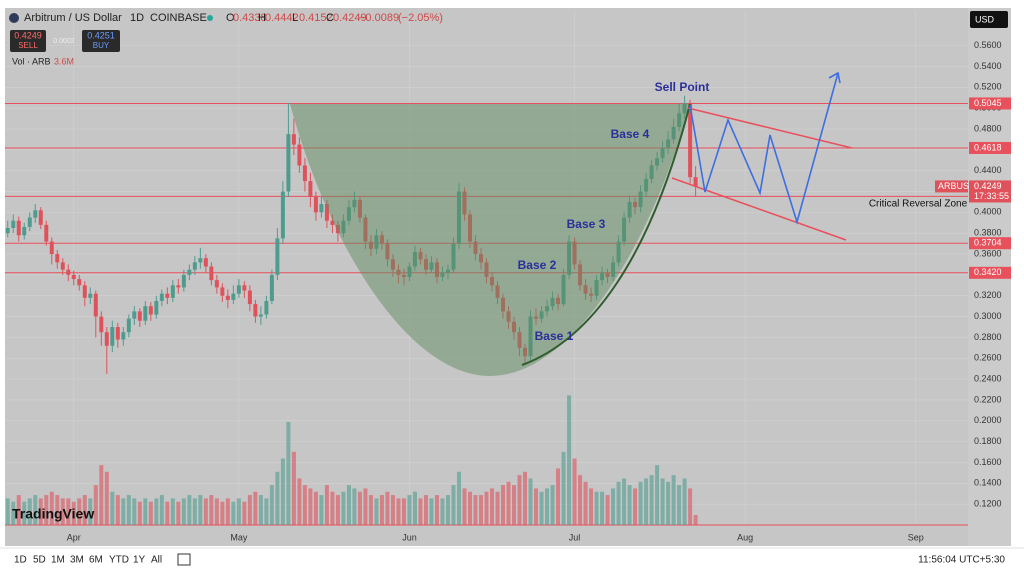 The image size is (1024, 578). Describe the element at coordinates (586, 224) in the screenshot. I see `annotation: Base 3` at that location.